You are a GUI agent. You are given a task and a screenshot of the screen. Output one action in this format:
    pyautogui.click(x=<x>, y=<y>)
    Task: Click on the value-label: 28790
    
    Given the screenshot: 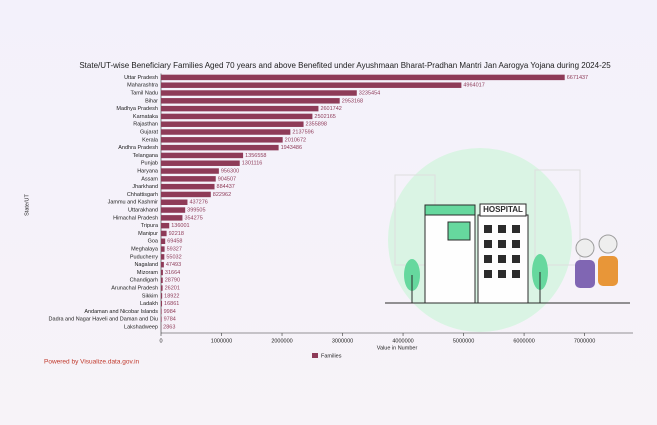 What is the action you would take?
    pyautogui.click(x=172, y=281)
    